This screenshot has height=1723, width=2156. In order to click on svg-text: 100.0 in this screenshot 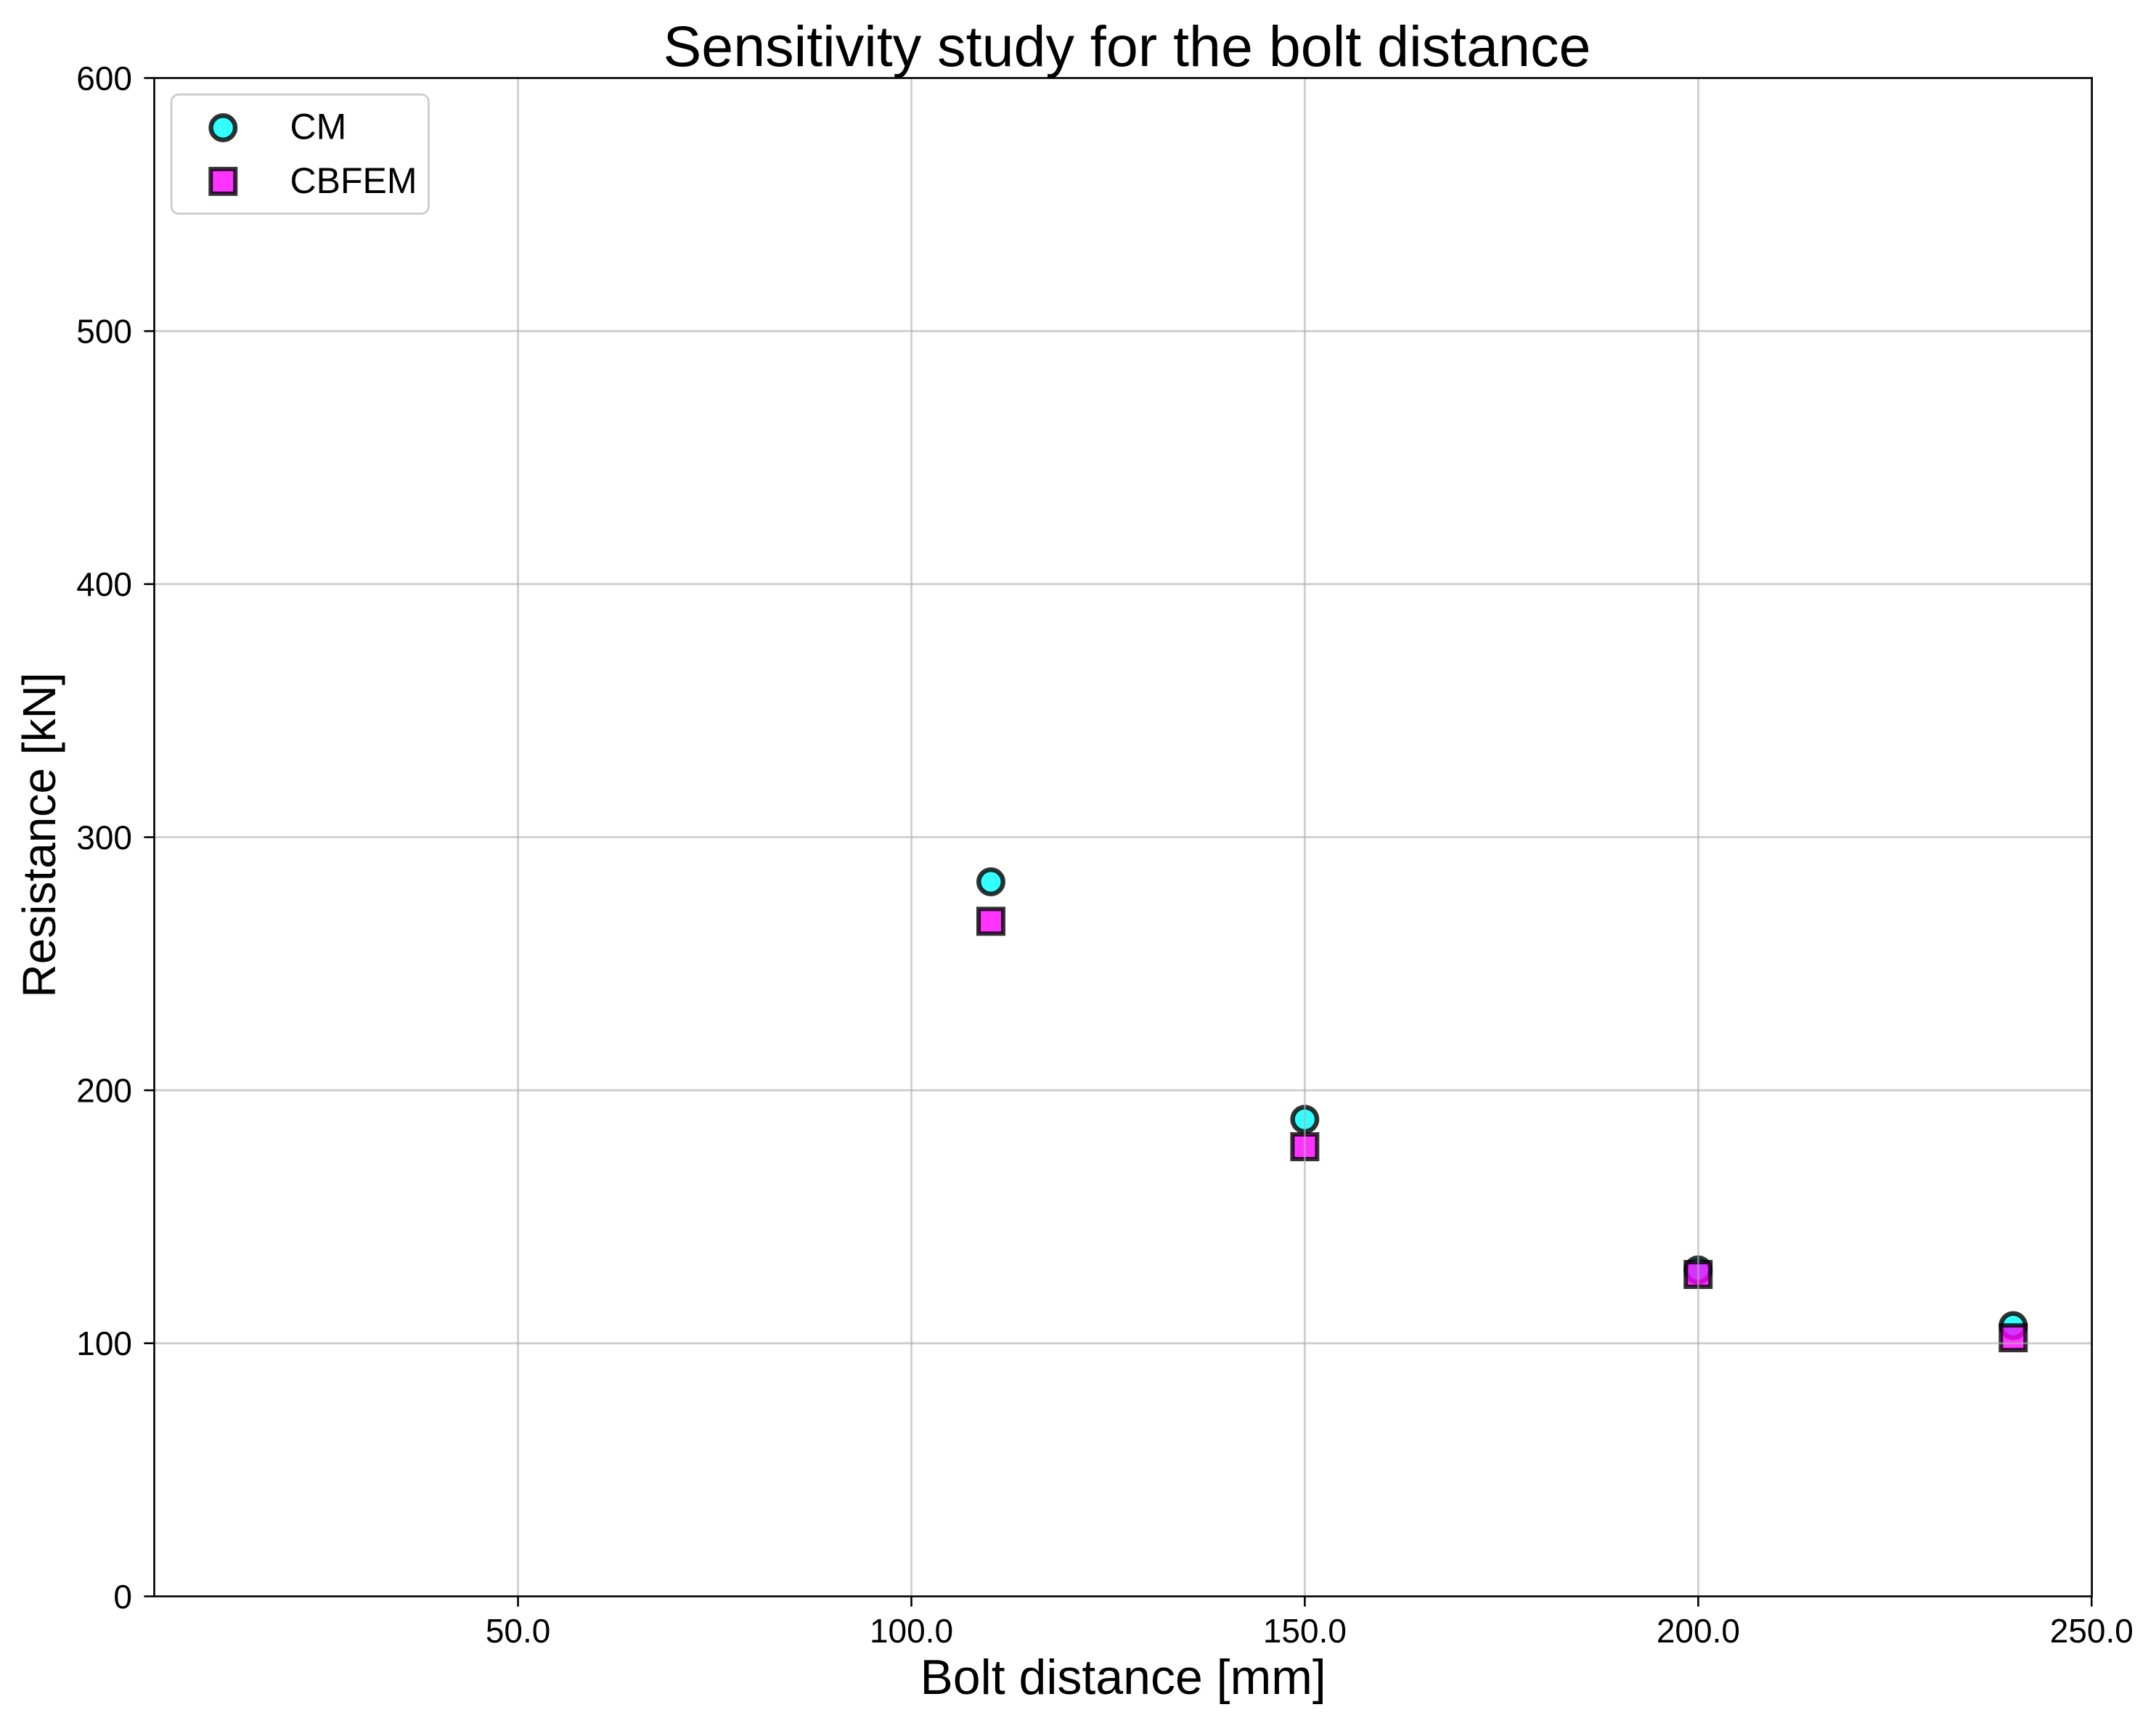, I will do `click(912, 1631)`.